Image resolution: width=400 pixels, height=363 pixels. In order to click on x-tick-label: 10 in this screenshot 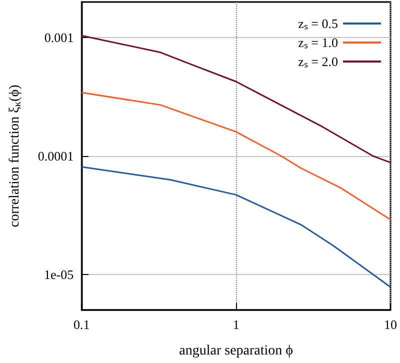, I will do `click(390, 324)`.